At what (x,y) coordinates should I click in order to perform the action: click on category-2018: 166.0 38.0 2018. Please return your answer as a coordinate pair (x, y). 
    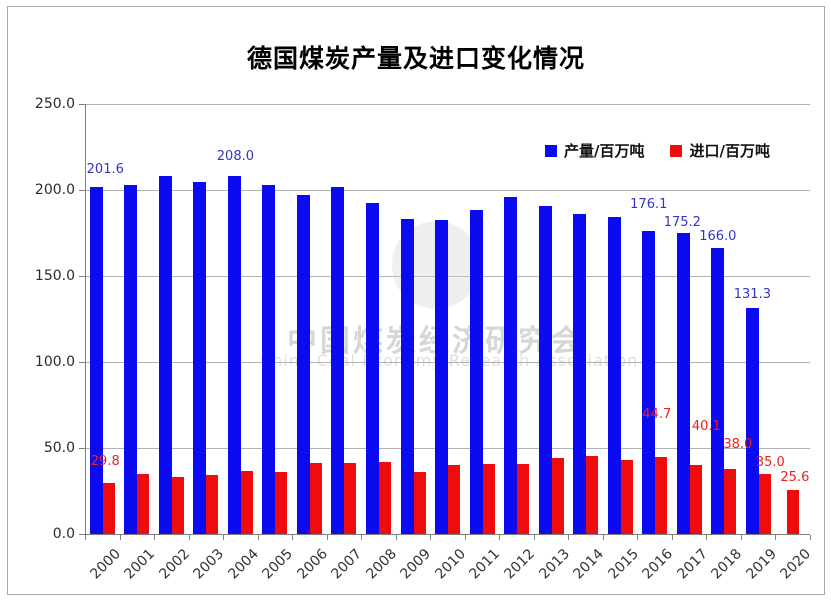
    Looking at the image, I should click on (725, 343).